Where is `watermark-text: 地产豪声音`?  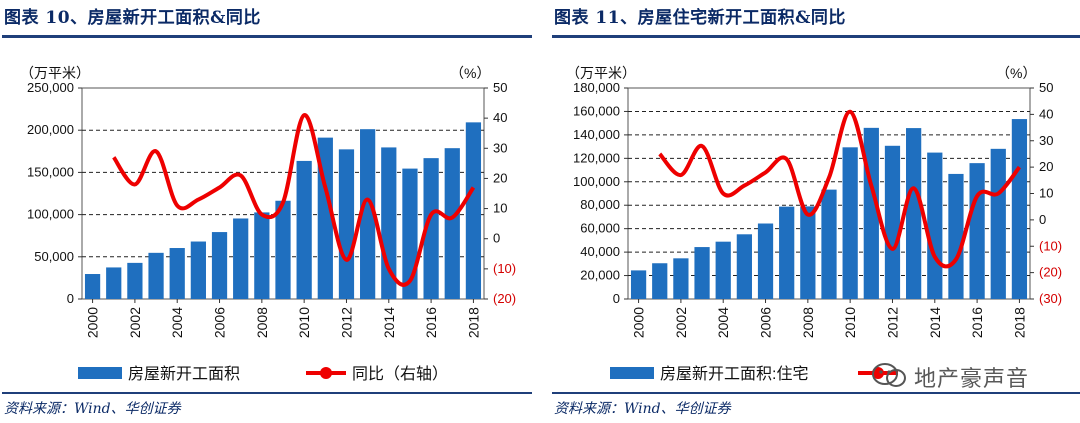
watermark-text: 地产豪声音 is located at coordinates (972, 379).